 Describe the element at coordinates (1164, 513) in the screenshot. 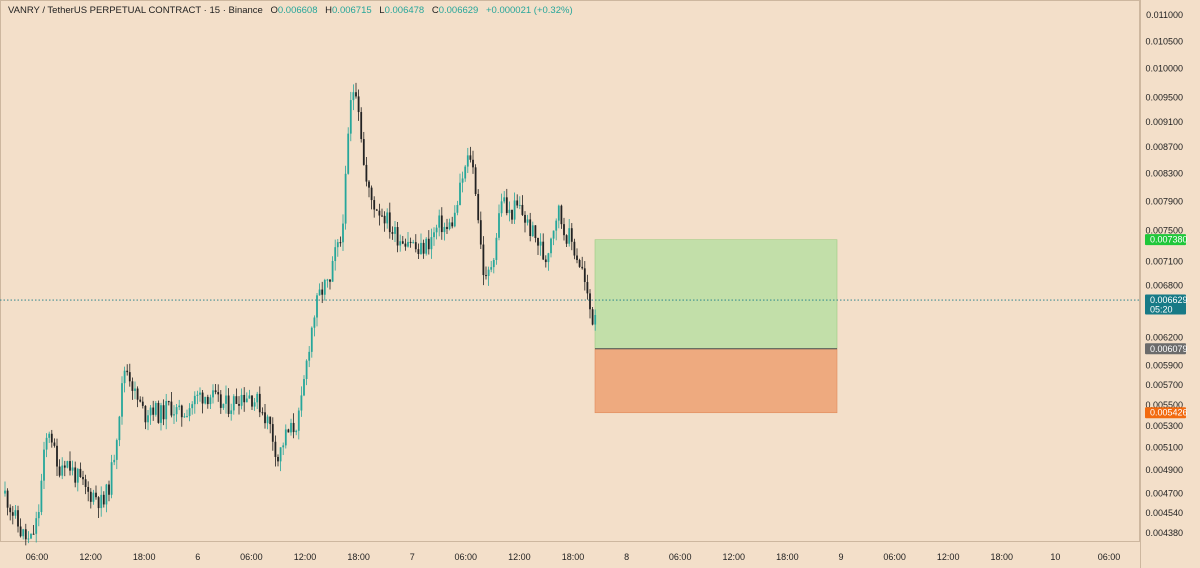

I see `y-tick-label: 0.004540` at that location.